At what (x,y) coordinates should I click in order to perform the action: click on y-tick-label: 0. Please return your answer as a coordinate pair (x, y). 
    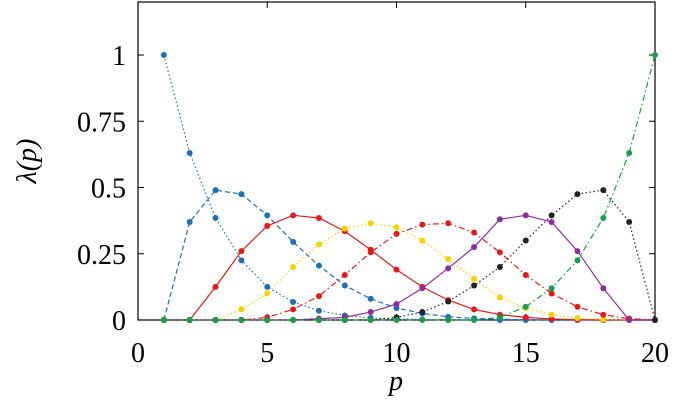
    Looking at the image, I should click on (119, 321).